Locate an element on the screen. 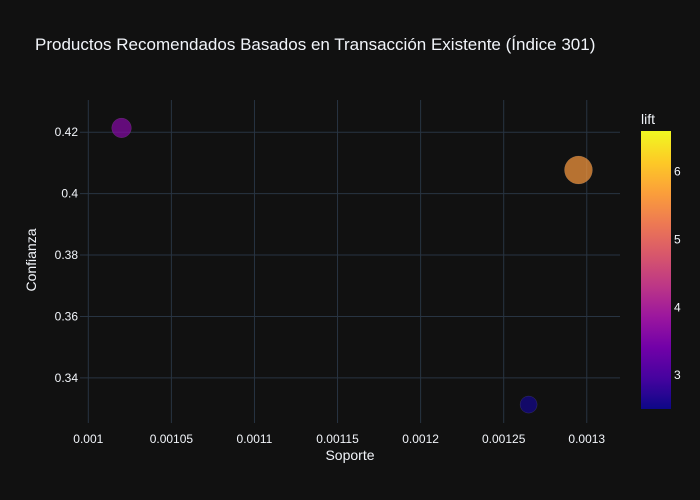  y-tick-label: 0.36 is located at coordinates (67, 316).